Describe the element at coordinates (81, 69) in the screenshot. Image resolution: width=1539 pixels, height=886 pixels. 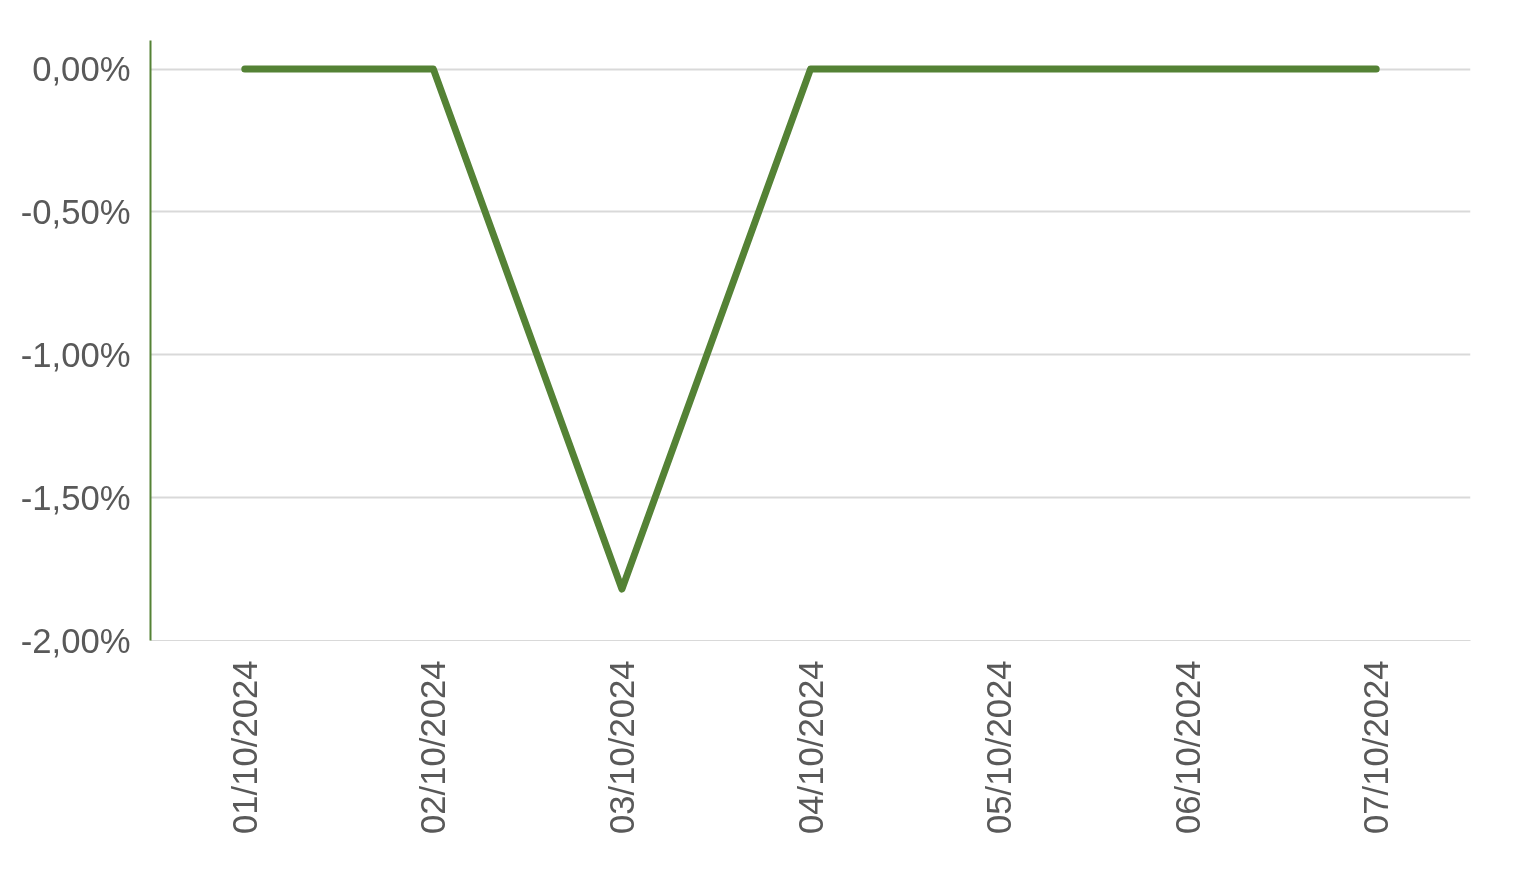
I see `y-tick-label: 0,00%` at that location.